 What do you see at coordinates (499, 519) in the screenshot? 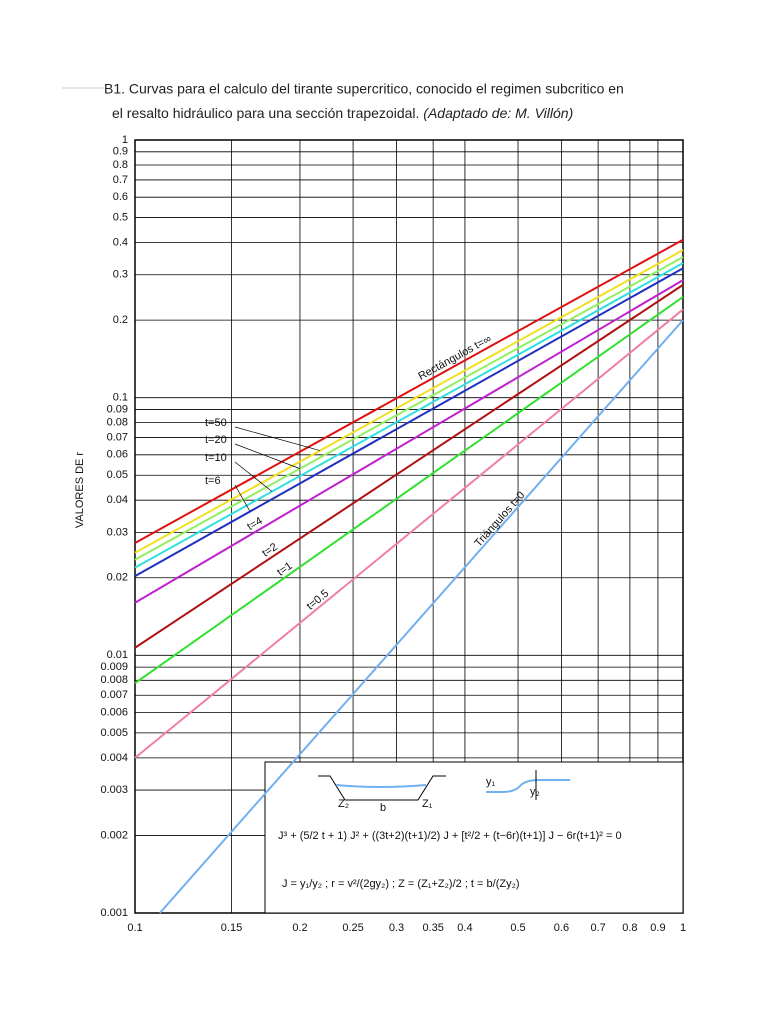
I see `series-label: Triángulos t=0` at bounding box center [499, 519].